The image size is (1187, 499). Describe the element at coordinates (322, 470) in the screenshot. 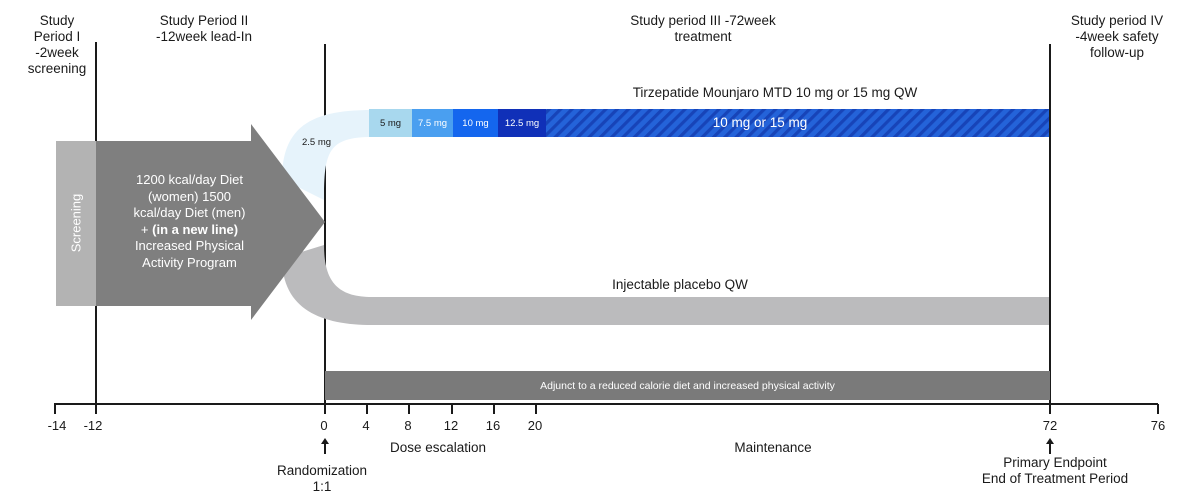

I see `randomization-text: Randomization` at that location.